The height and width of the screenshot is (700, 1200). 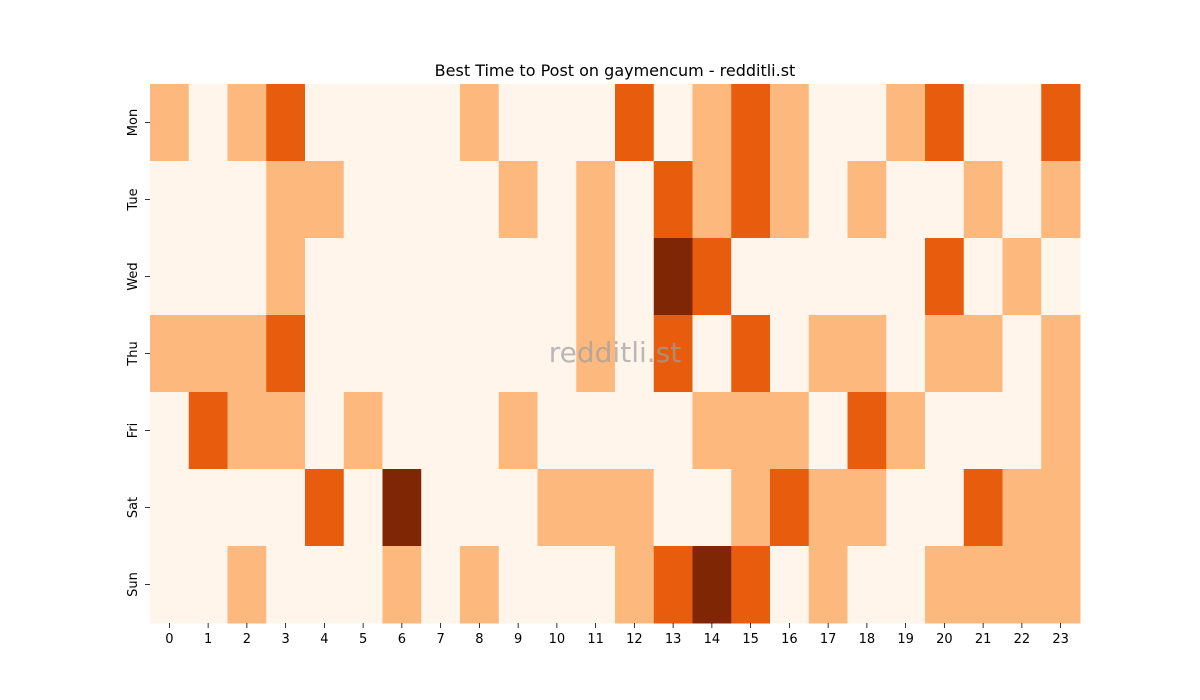 What do you see at coordinates (867, 639) in the screenshot?
I see `x-tick-label: 18` at bounding box center [867, 639].